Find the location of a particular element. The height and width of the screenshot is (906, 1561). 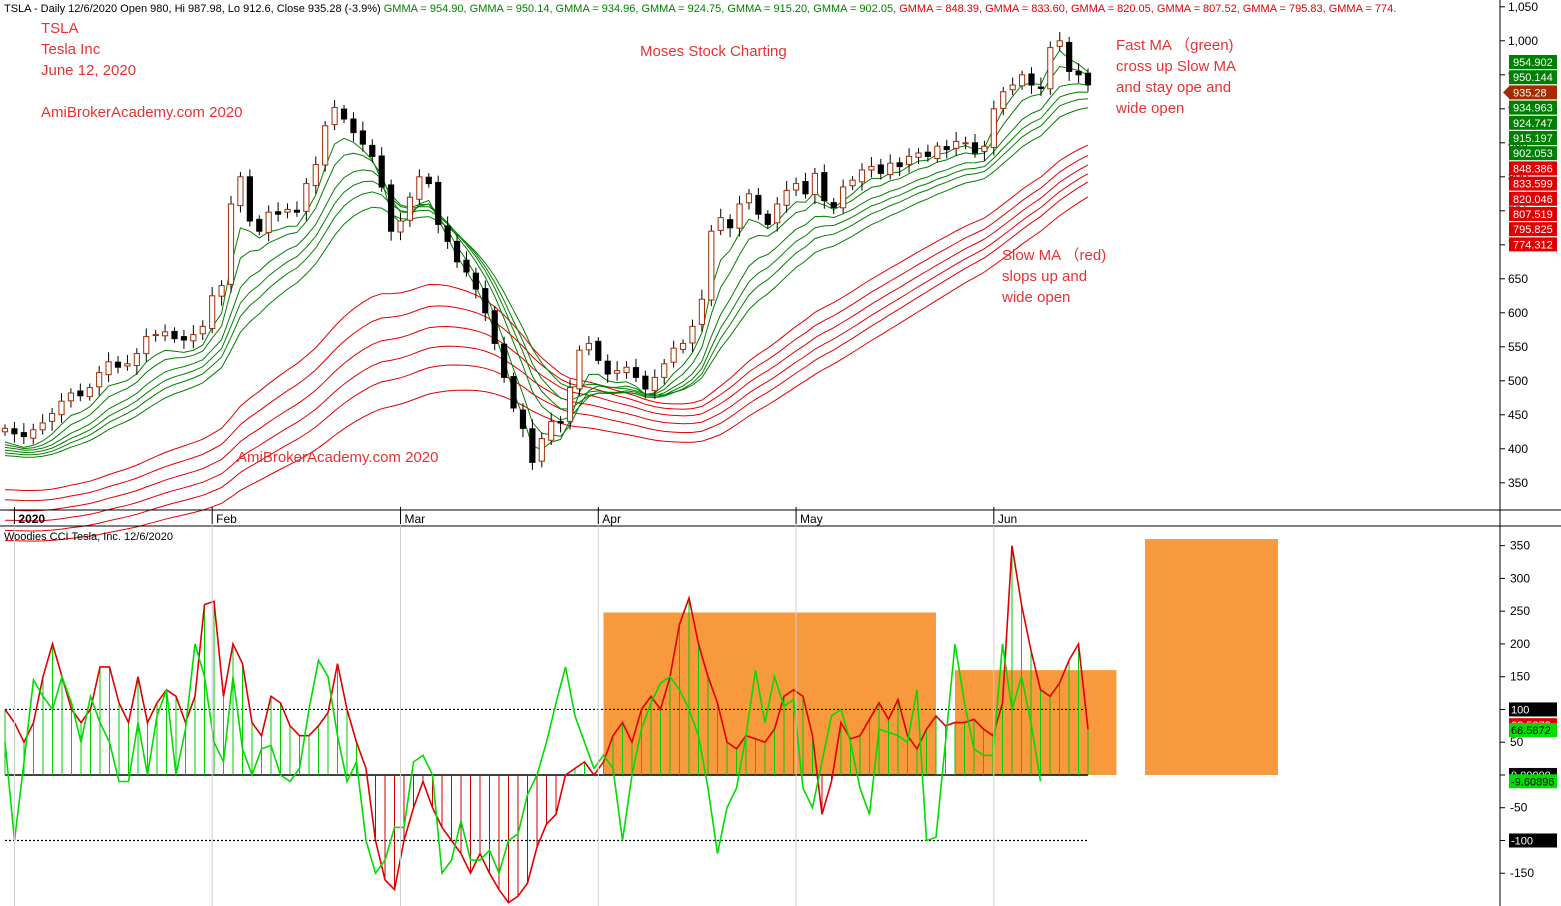

price-label-text: 954.902 is located at coordinates (1533, 63).